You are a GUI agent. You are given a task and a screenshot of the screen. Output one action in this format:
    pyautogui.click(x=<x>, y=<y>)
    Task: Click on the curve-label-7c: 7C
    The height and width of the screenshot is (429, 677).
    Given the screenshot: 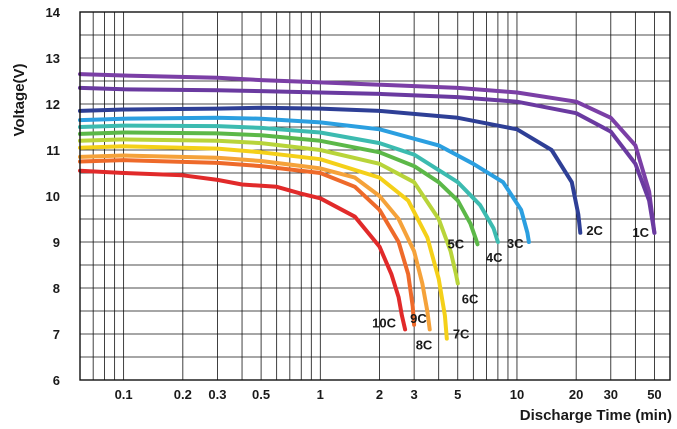 What is the action you would take?
    pyautogui.click(x=461, y=334)
    